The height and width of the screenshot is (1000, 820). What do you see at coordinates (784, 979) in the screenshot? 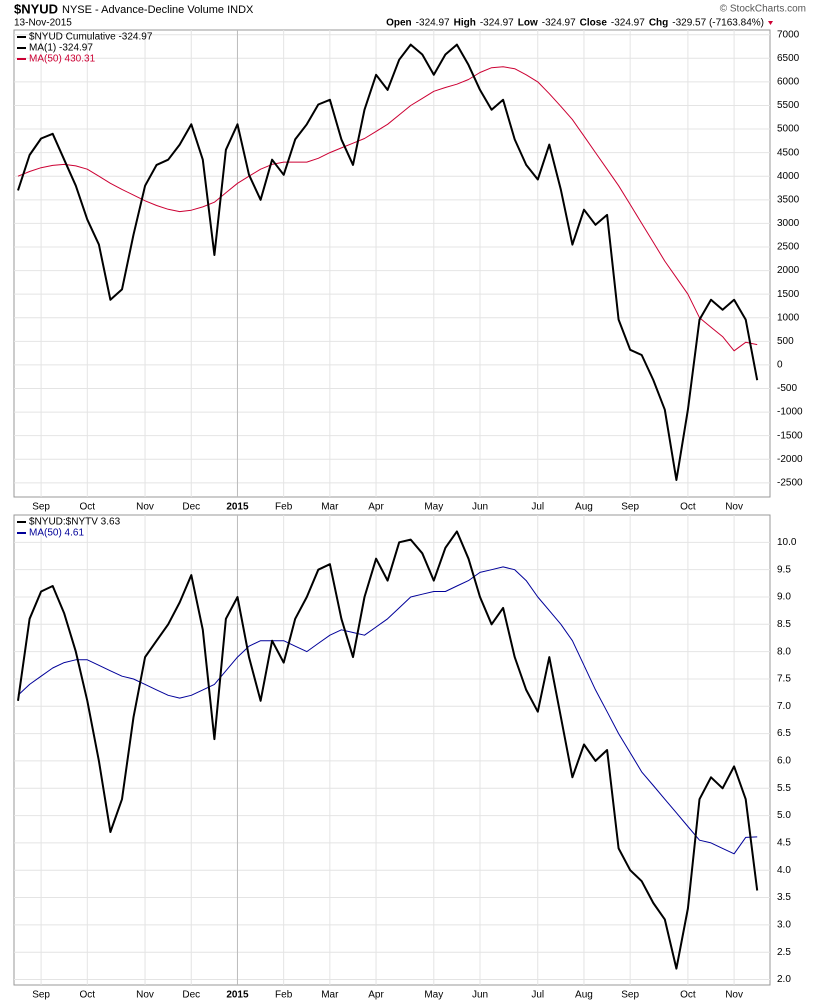
I see `y-tick-label: 2.0` at bounding box center [784, 979].